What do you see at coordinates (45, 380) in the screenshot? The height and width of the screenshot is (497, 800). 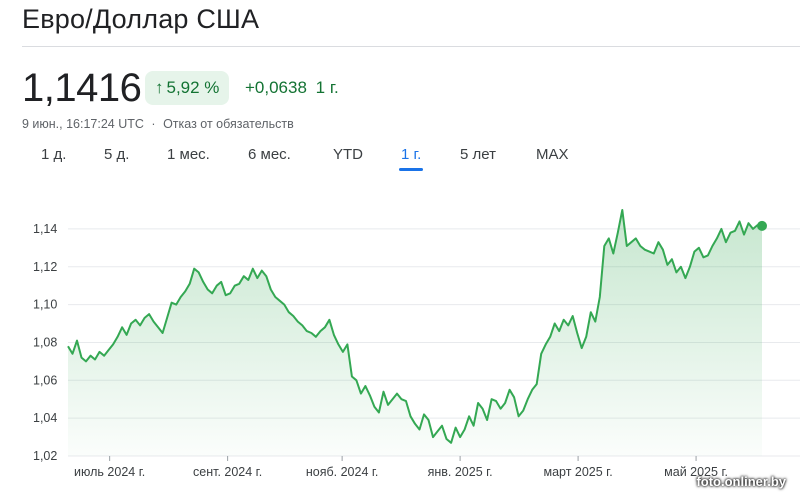 I see `y-tick-label: 1,06` at bounding box center [45, 380].